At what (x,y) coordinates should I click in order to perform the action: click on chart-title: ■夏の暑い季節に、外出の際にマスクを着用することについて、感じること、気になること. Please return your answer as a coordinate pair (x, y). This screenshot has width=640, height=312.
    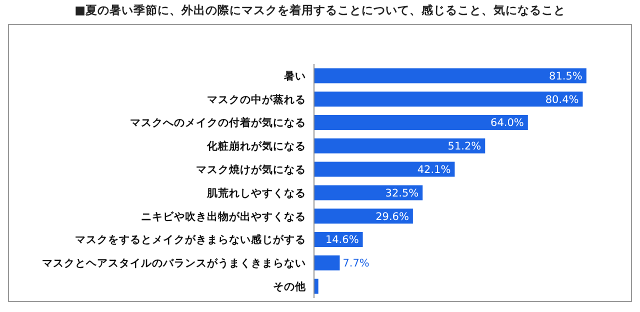
    Looking at the image, I should click on (320, 10).